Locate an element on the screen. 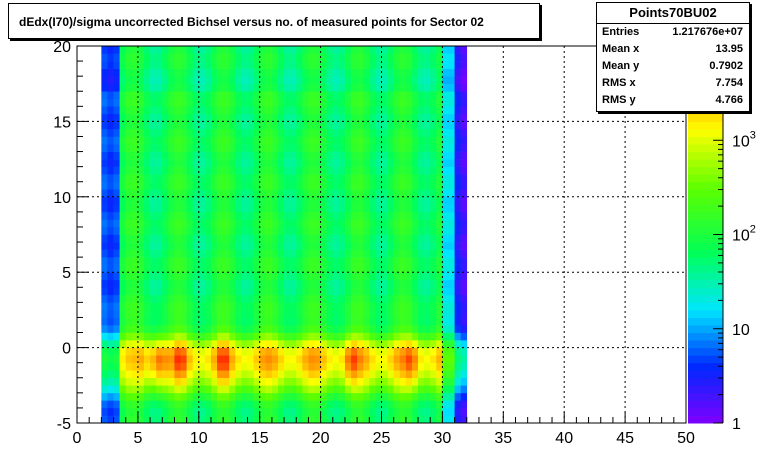 The height and width of the screenshot is (469, 763). stats-row-mean-x: Mean x 13.95 is located at coordinates (673, 49).